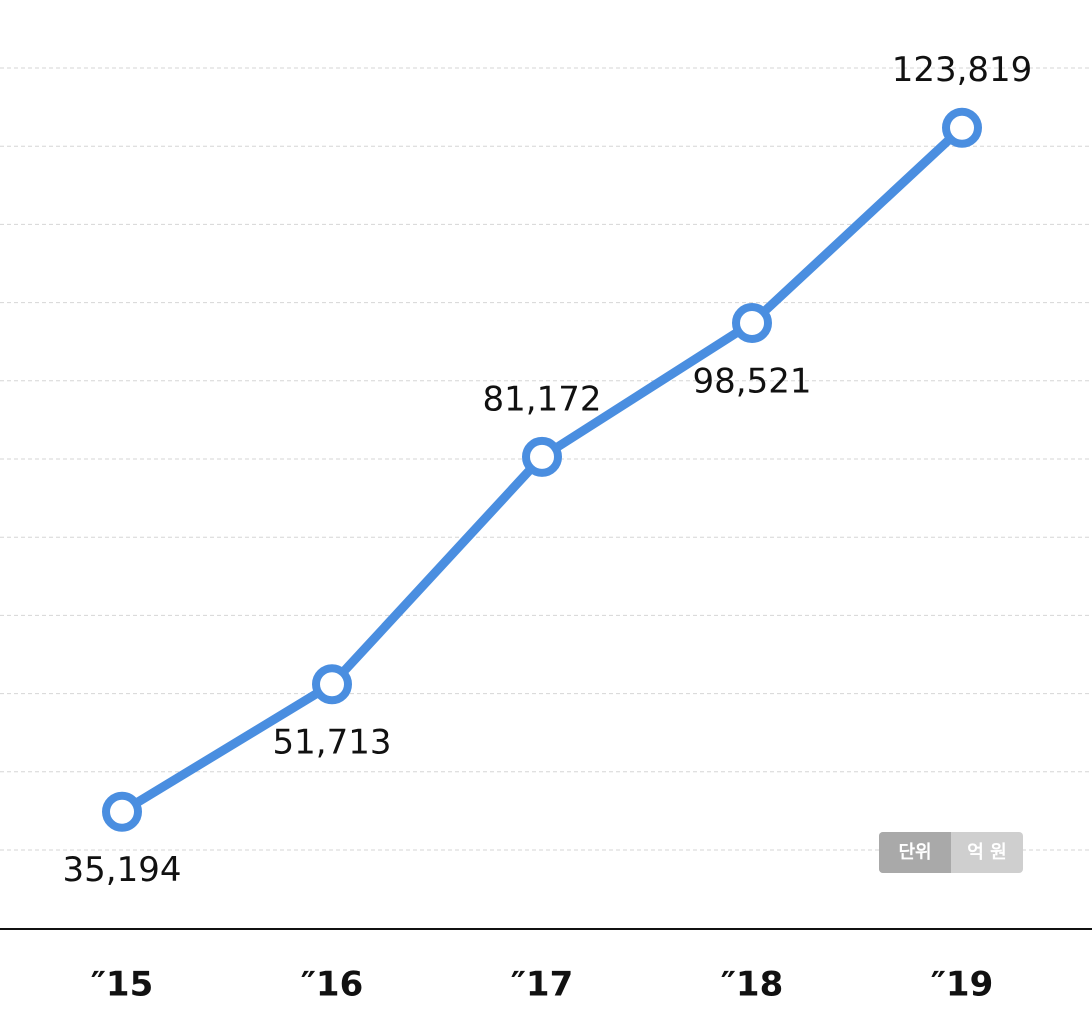  I want to click on data-label: 81,172, so click(542, 399).